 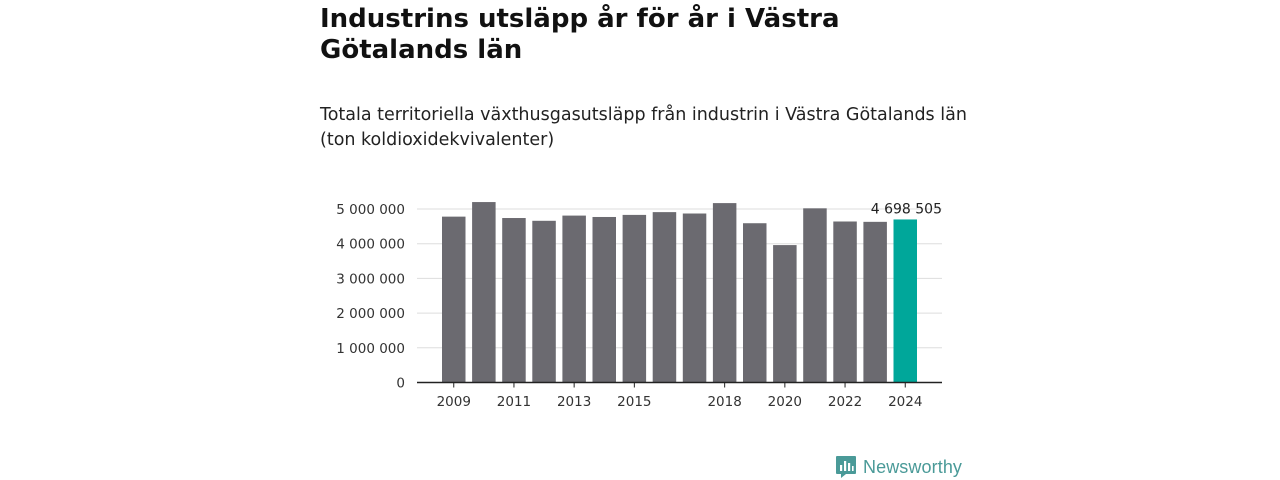 I want to click on y-tick-label: 4 000 000, so click(x=370, y=245).